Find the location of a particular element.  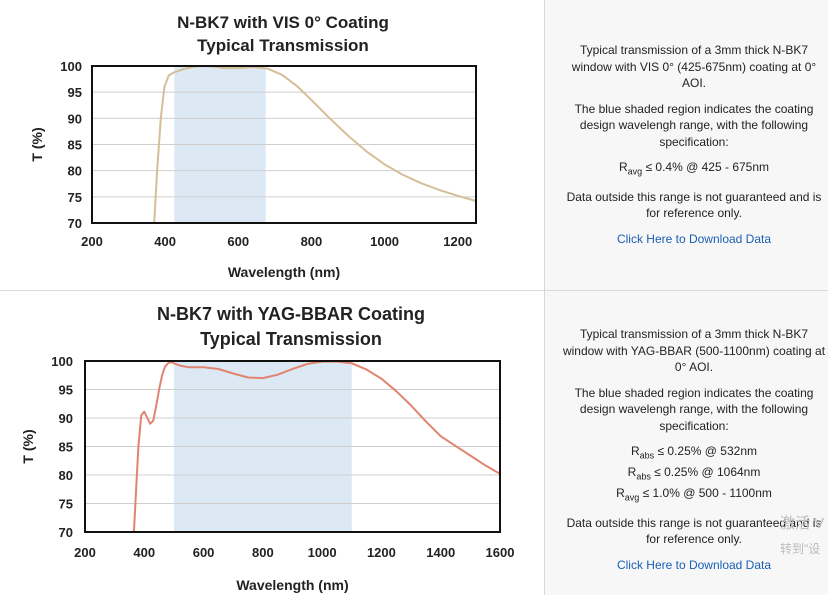

watermark-goto-text: 转到"设 is located at coordinates (800, 549).